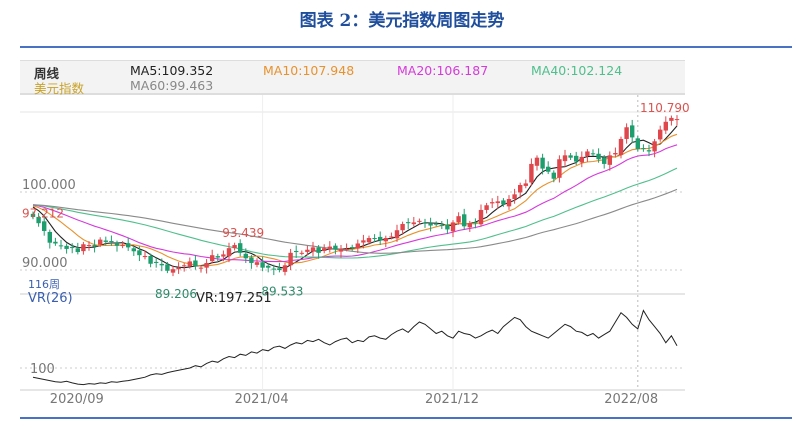  I want to click on x-tick-label: 2021/12, so click(452, 399).